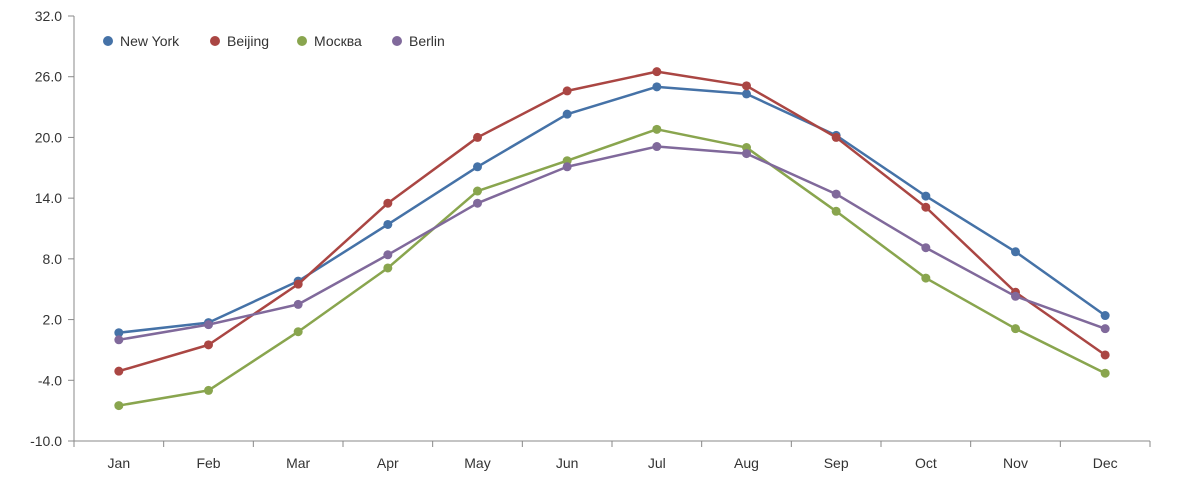  What do you see at coordinates (48, 137) in the screenshot?
I see `y-tick-label: 20.0` at bounding box center [48, 137].